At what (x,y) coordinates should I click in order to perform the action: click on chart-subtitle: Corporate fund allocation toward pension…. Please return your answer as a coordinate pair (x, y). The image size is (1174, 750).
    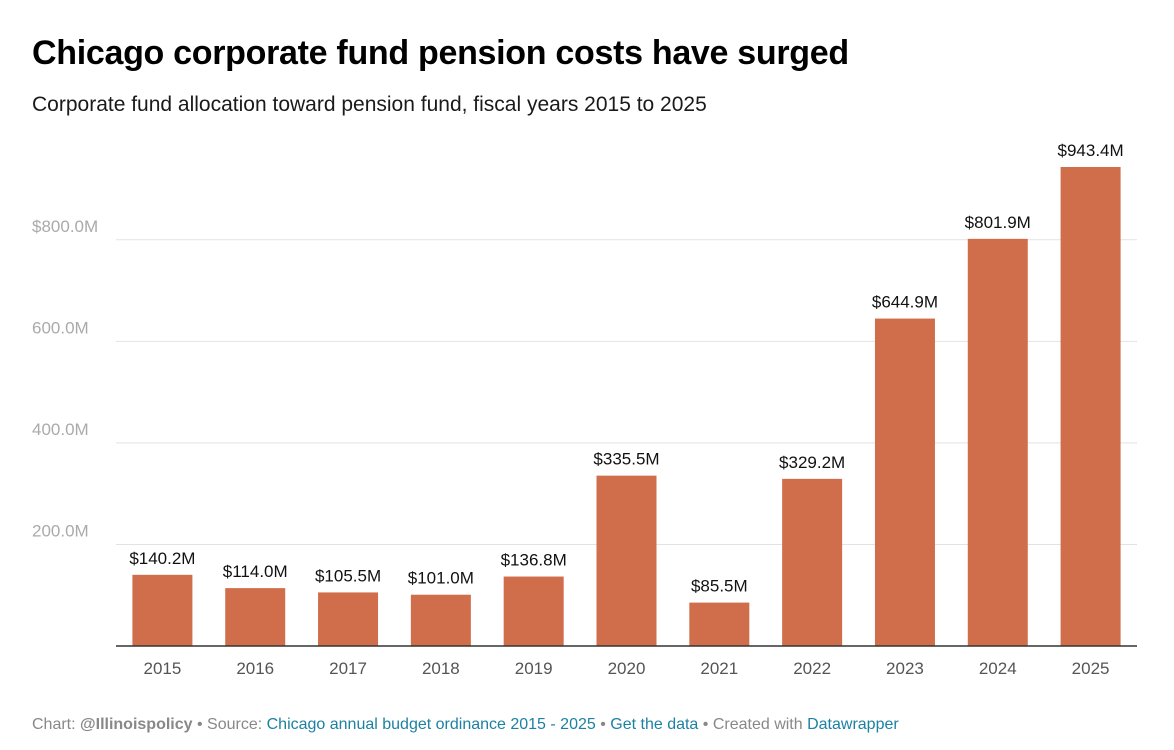
    Looking at the image, I should click on (369, 104).